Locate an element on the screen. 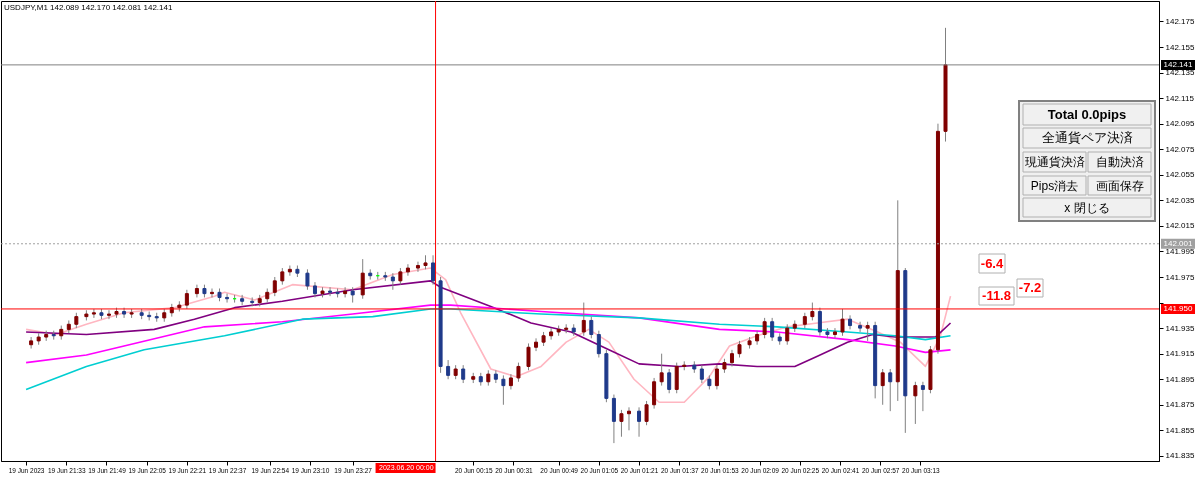 The image size is (1200, 477). y-tick-label: 141.975 is located at coordinates (1180, 277).